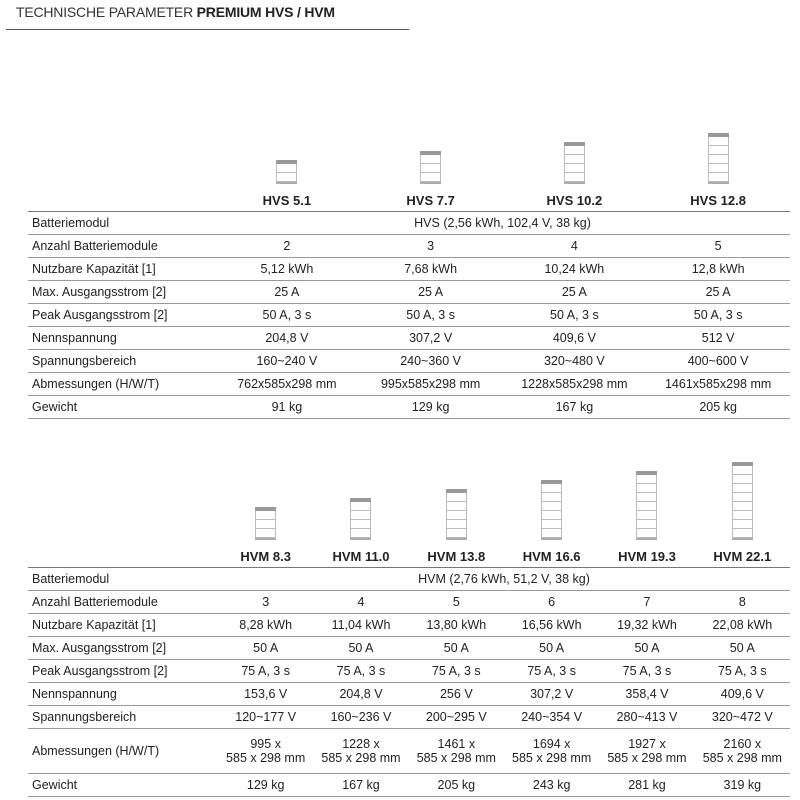 The image size is (800, 800). Describe the element at coordinates (361, 751) in the screenshot. I see `cell-value: 1228 x 585 x 298 mm` at that location.